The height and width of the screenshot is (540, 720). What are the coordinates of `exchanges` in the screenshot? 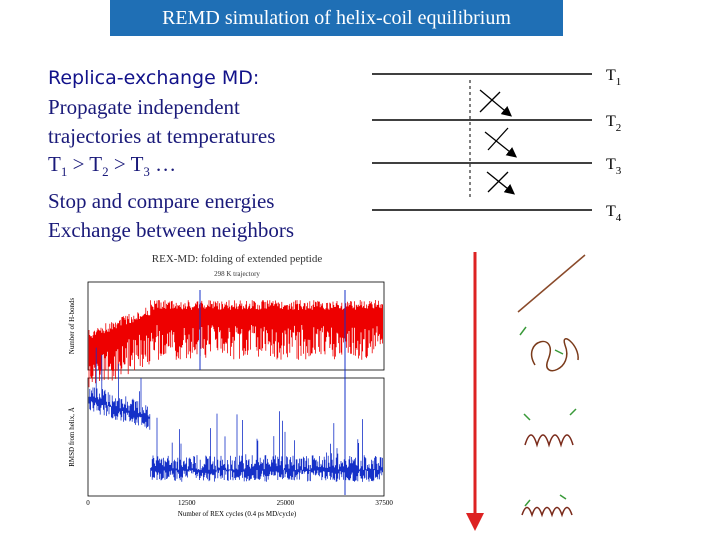 It's located at (498, 142).